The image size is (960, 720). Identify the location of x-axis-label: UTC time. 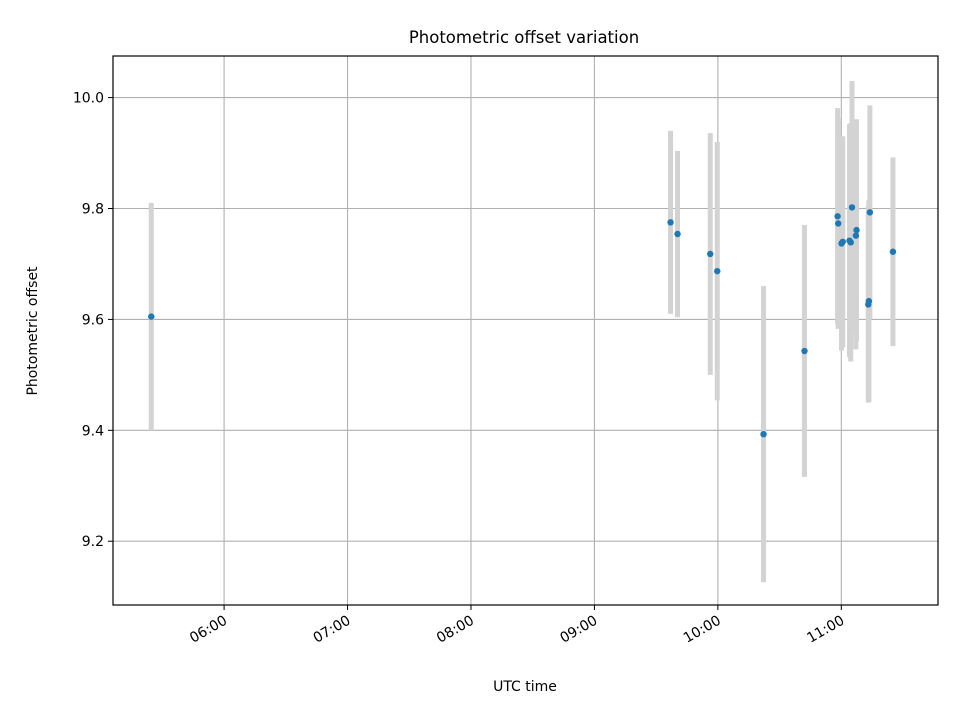
(525, 687).